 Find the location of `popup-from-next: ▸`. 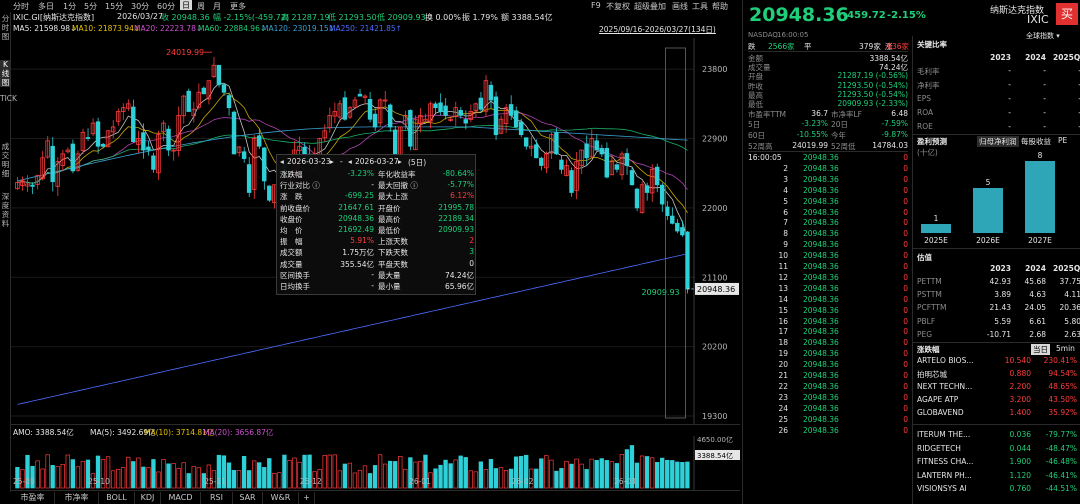

popup-from-next: ▸ is located at coordinates (332, 161).